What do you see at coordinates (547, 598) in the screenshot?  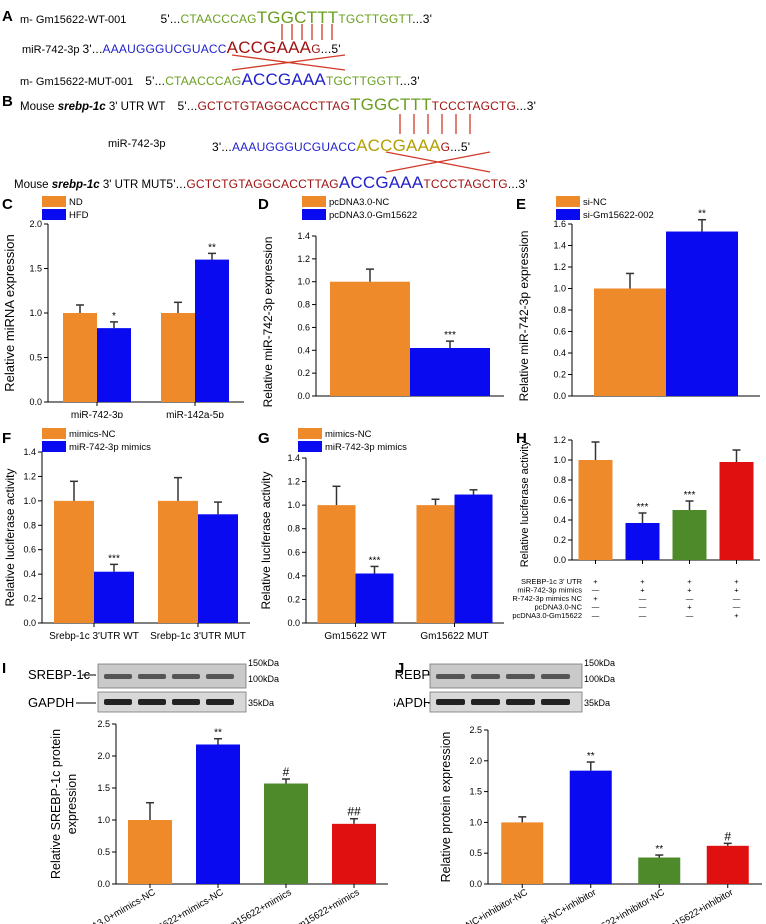 I see `condition-label: miR-742-3p mimics NC` at bounding box center [547, 598].